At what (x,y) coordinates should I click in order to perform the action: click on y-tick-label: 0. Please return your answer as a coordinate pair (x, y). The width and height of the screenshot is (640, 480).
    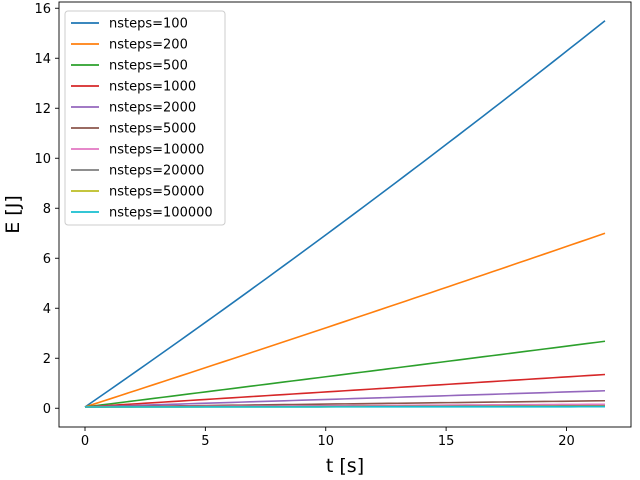
    Looking at the image, I should click on (47, 409).